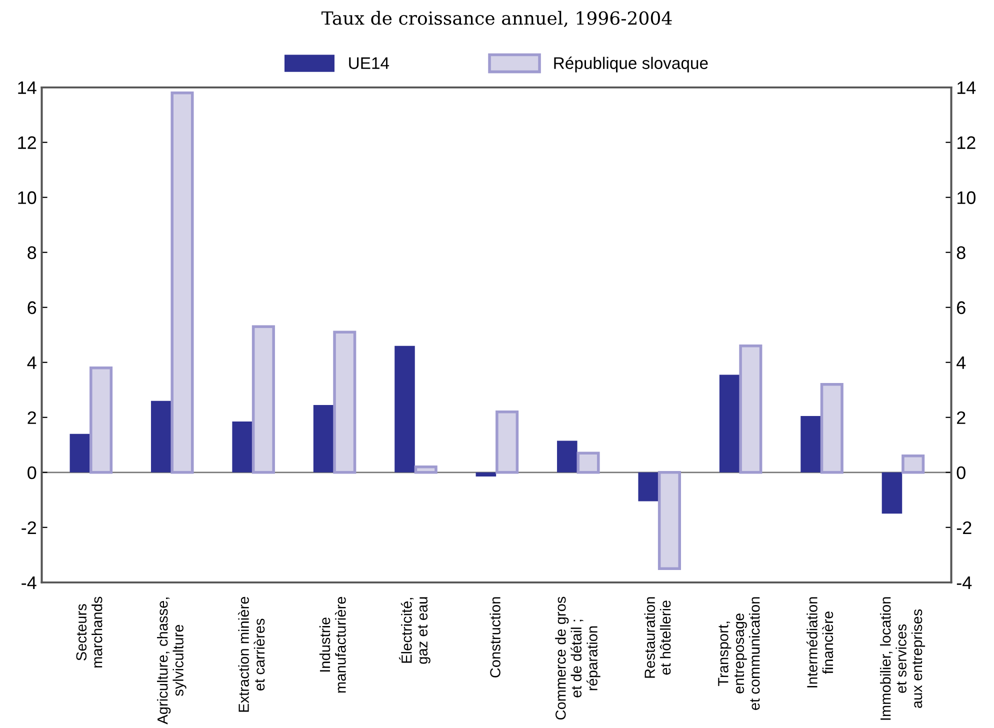 The height and width of the screenshot is (728, 994). What do you see at coordinates (27, 87) in the screenshot?
I see `y-tick-label: 14` at bounding box center [27, 87].